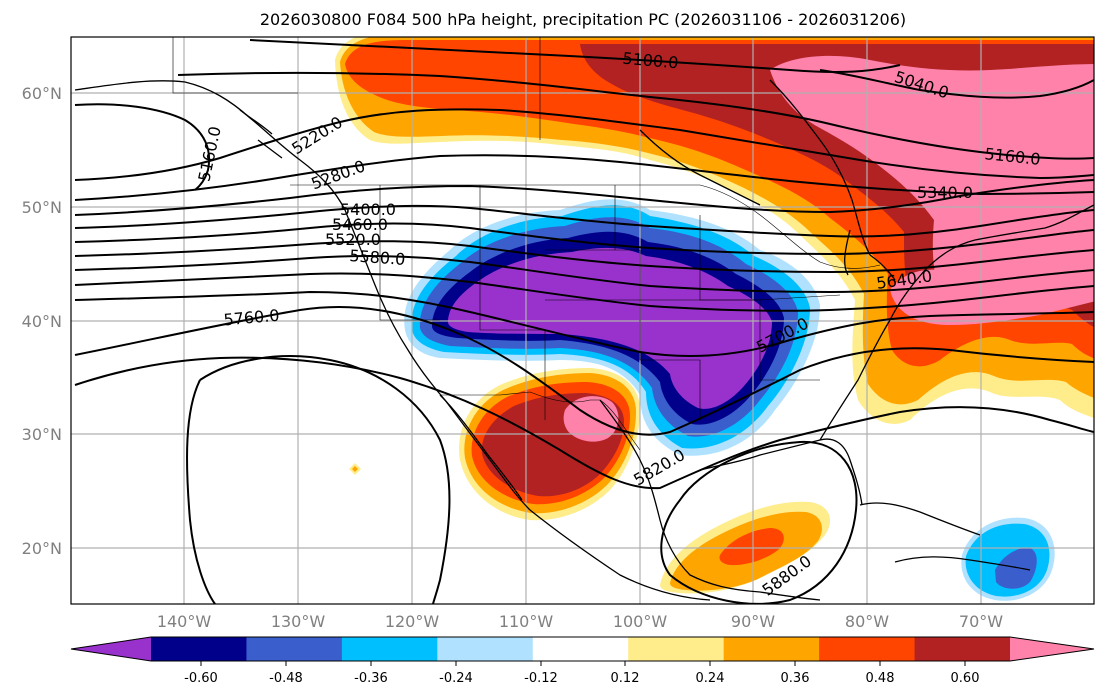 This screenshot has width=1105, height=698. I want to click on cb-label-6: 0.24, so click(710, 678).